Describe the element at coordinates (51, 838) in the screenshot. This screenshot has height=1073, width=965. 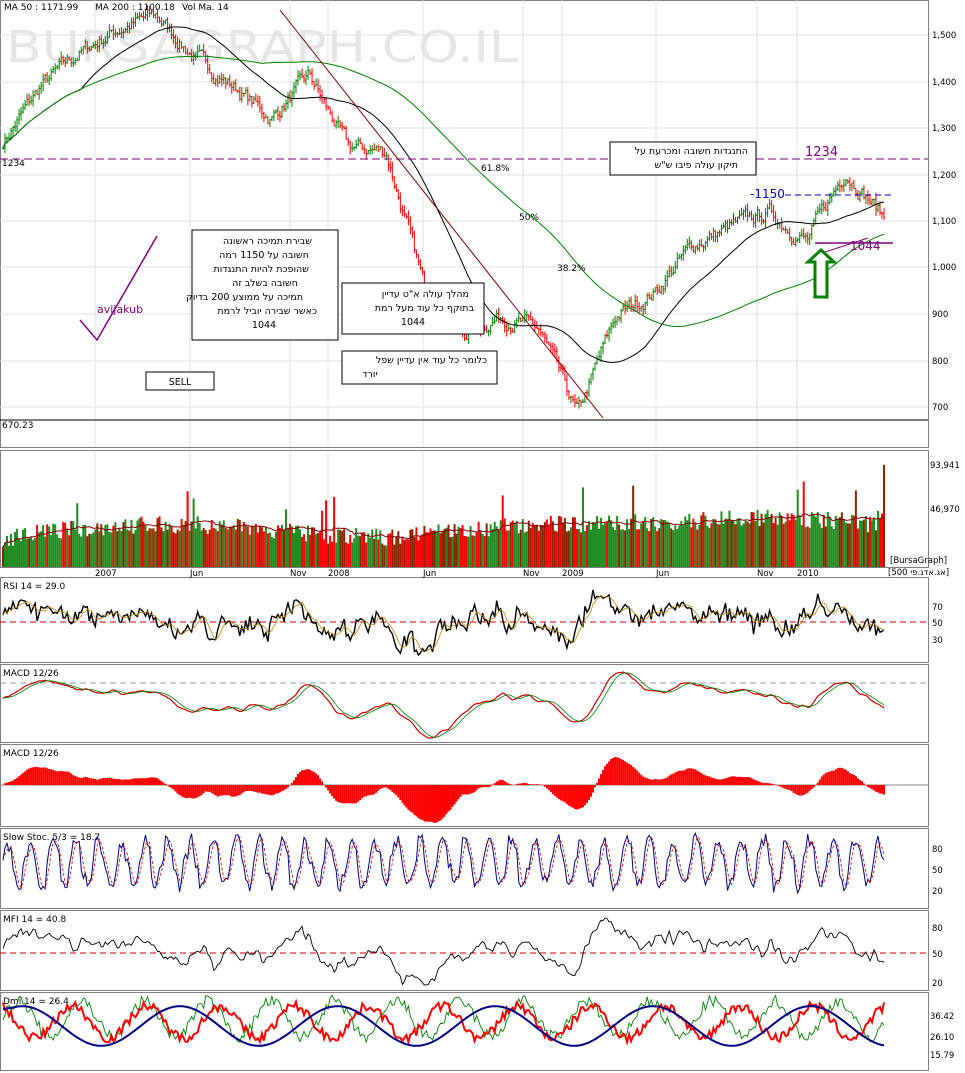
I see `stoch-label: Slow Stoc. 5/3 = 18.7` at that location.